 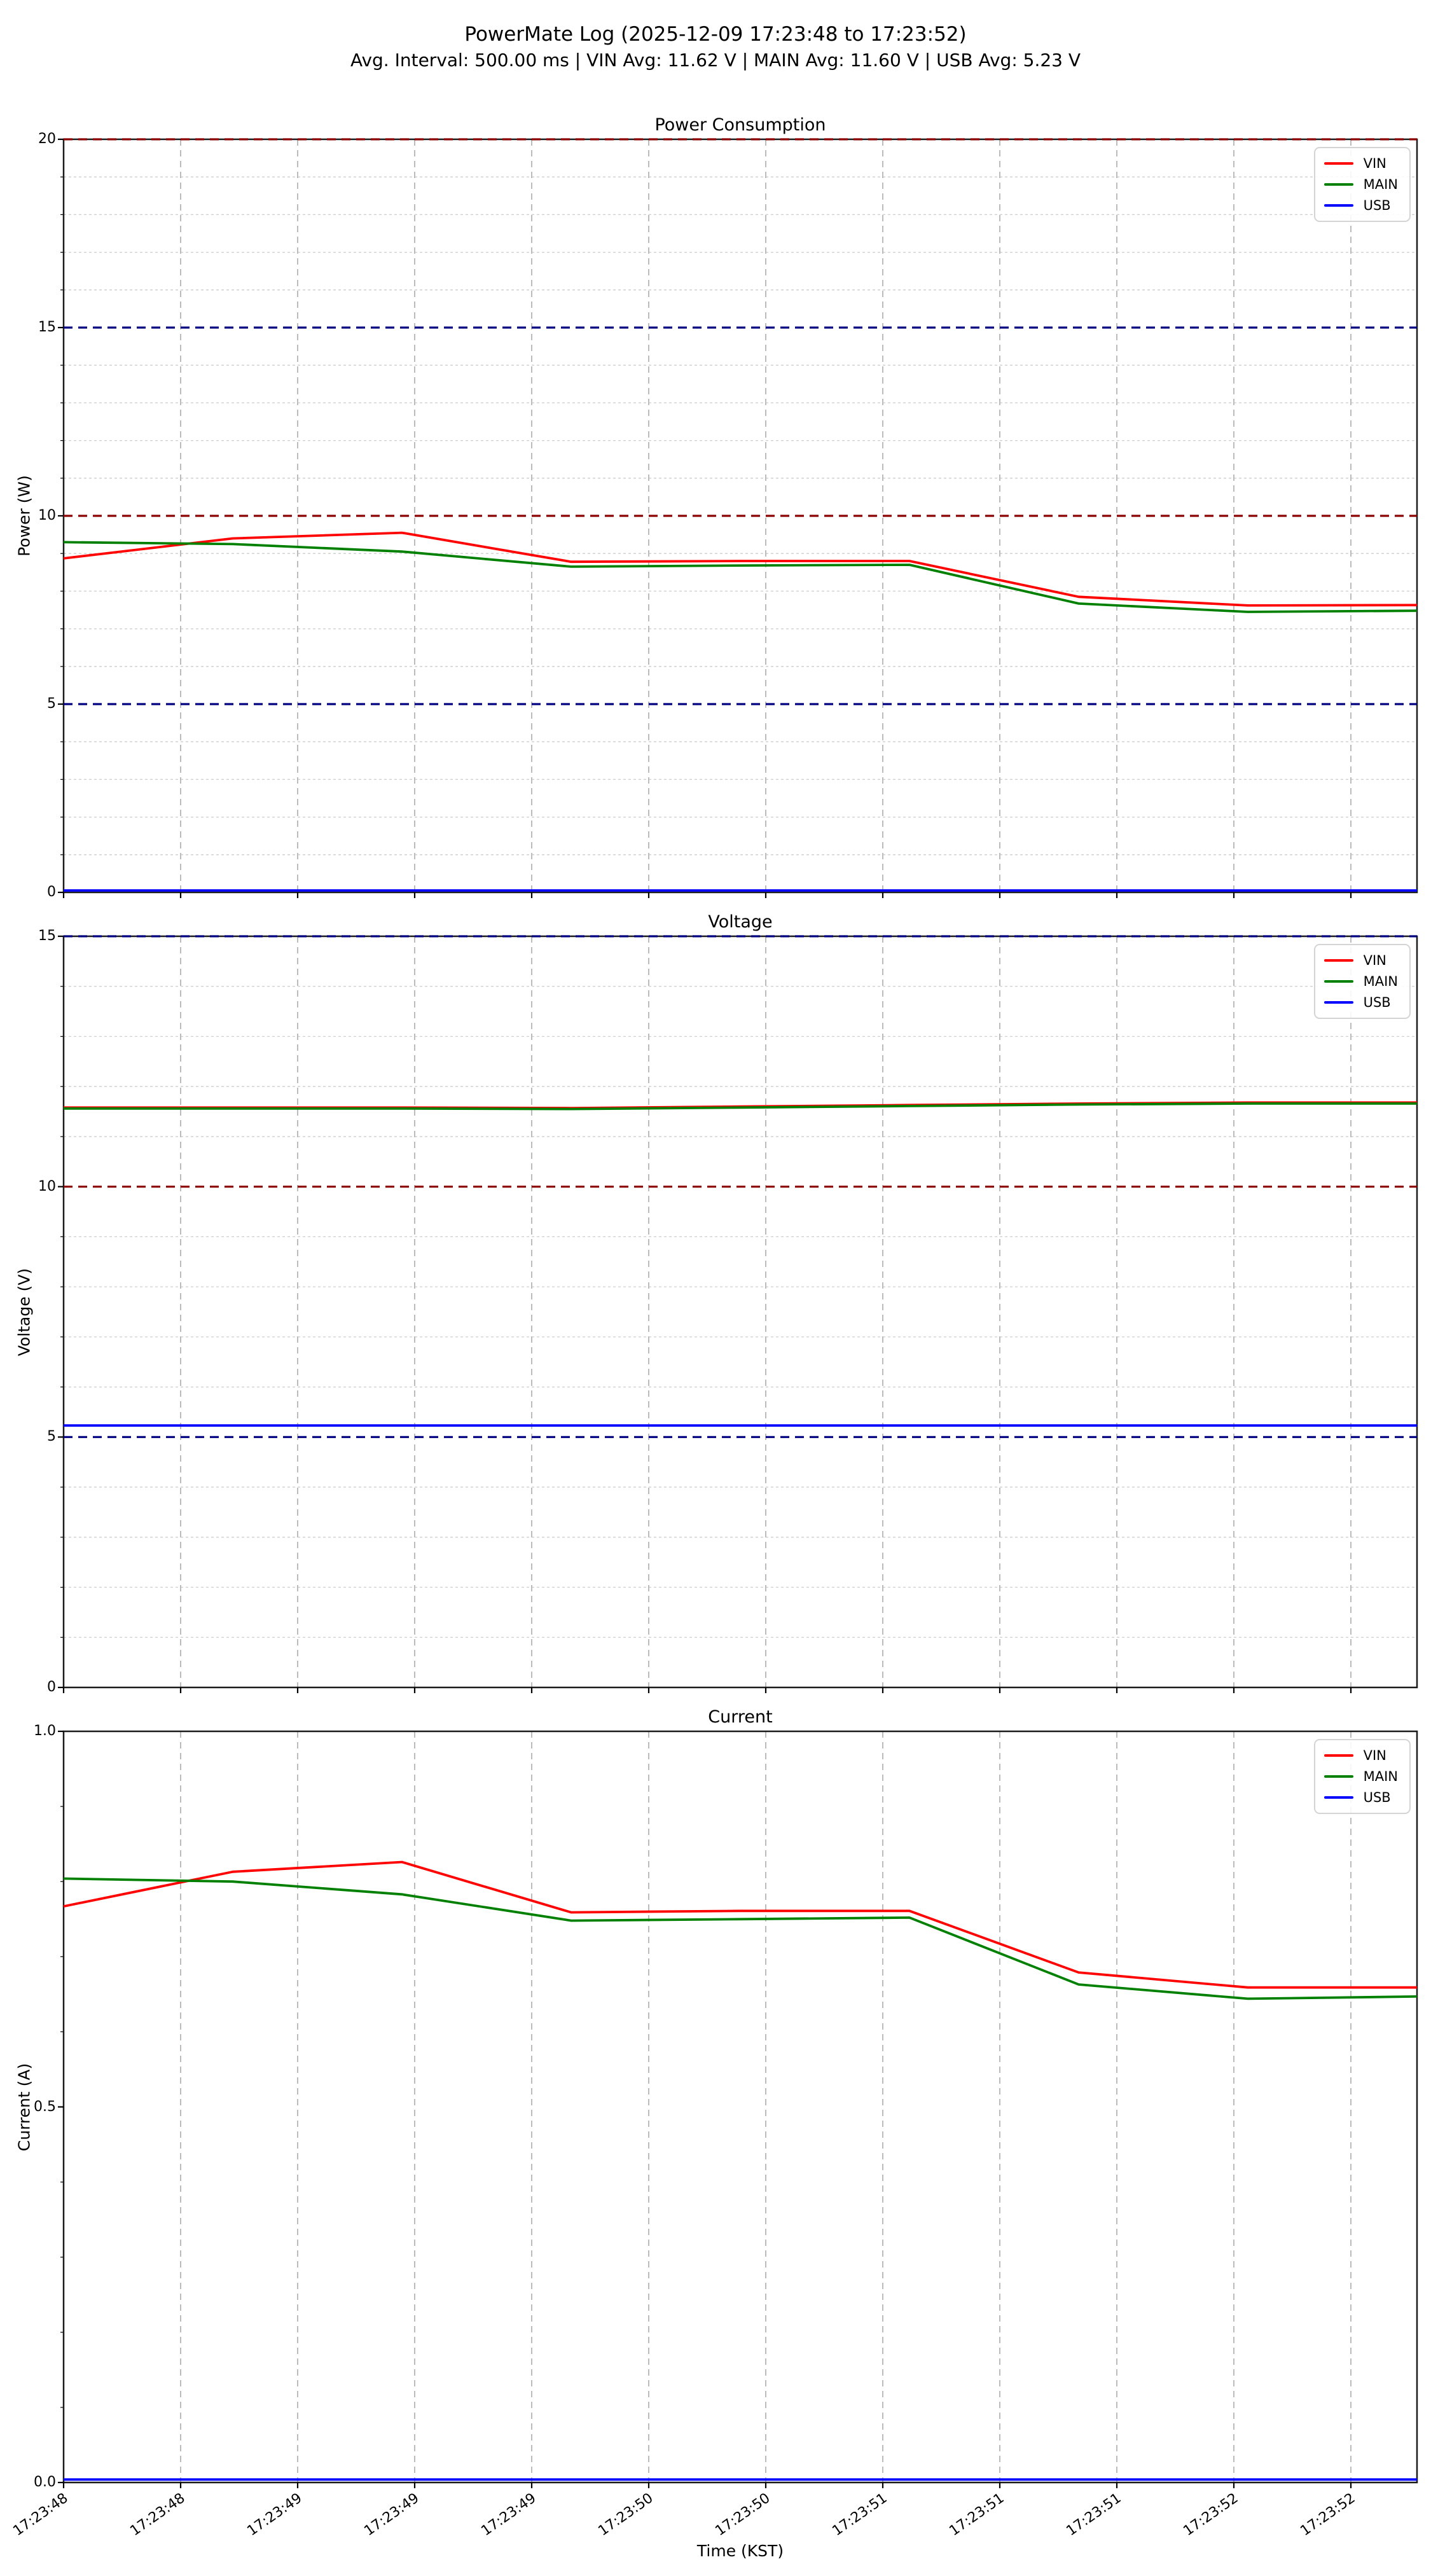 What do you see at coordinates (740, 125) in the screenshot?
I see `chart-title-power-consumption: Power Consumption` at bounding box center [740, 125].